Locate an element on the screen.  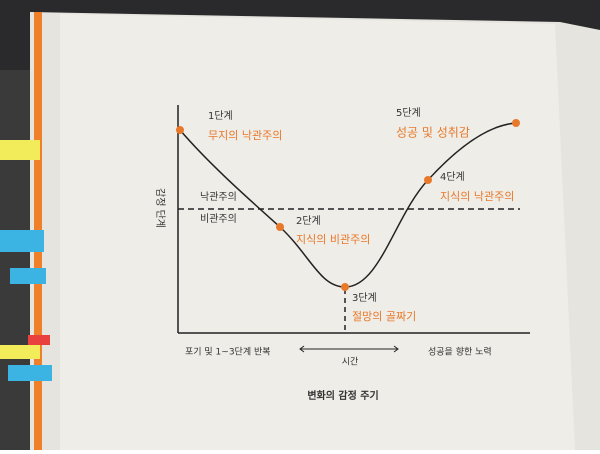
x-axis-right: 성공을 향한 노력 is located at coordinates (460, 352).